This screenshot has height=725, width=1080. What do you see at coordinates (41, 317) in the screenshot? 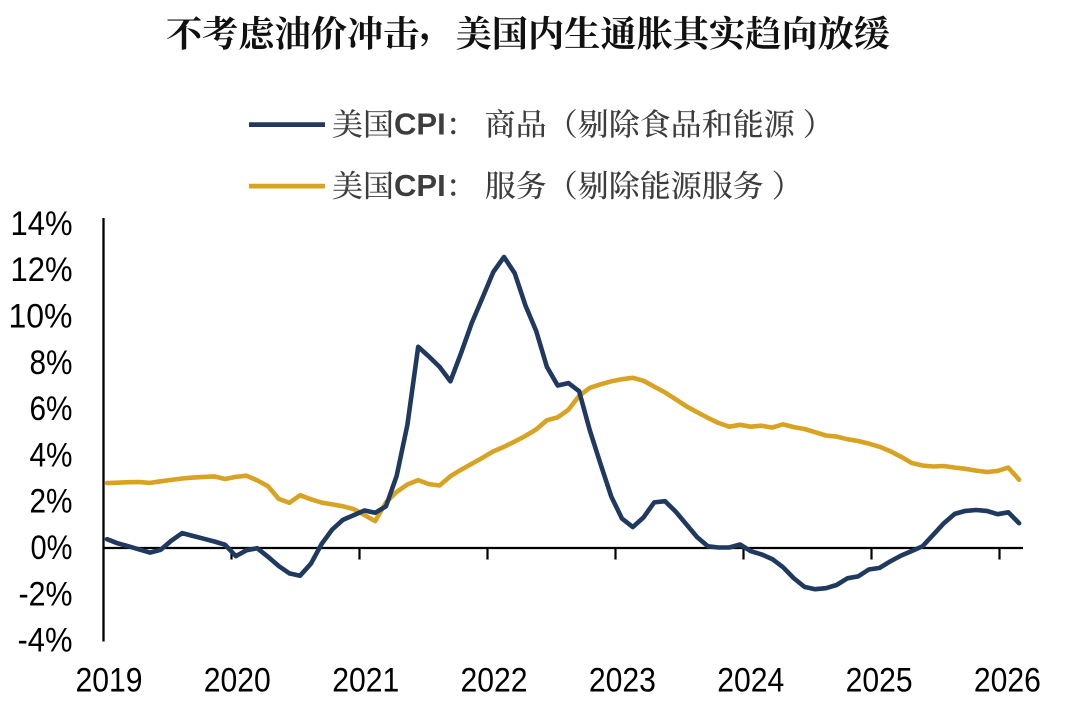
I see `svg-text: 10%` at bounding box center [41, 317].